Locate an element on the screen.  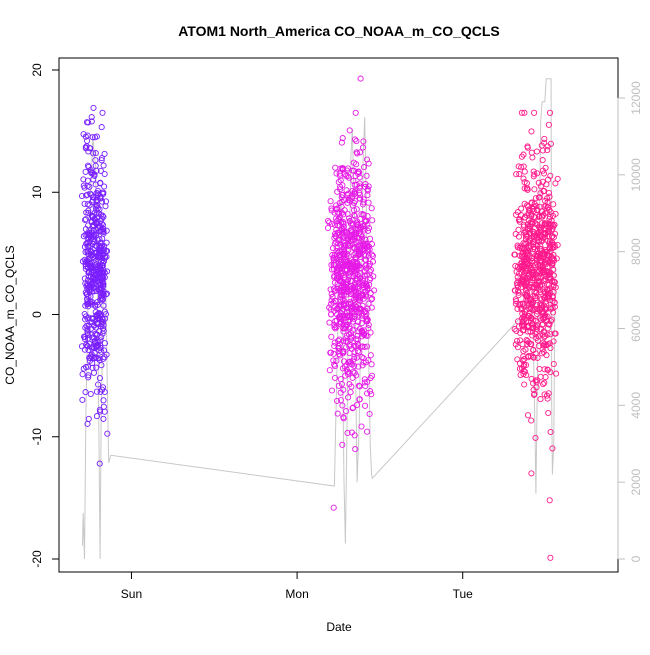
y-axis-label: CO_NOAA_m_CO_QCLS is located at coordinates (10, 314).